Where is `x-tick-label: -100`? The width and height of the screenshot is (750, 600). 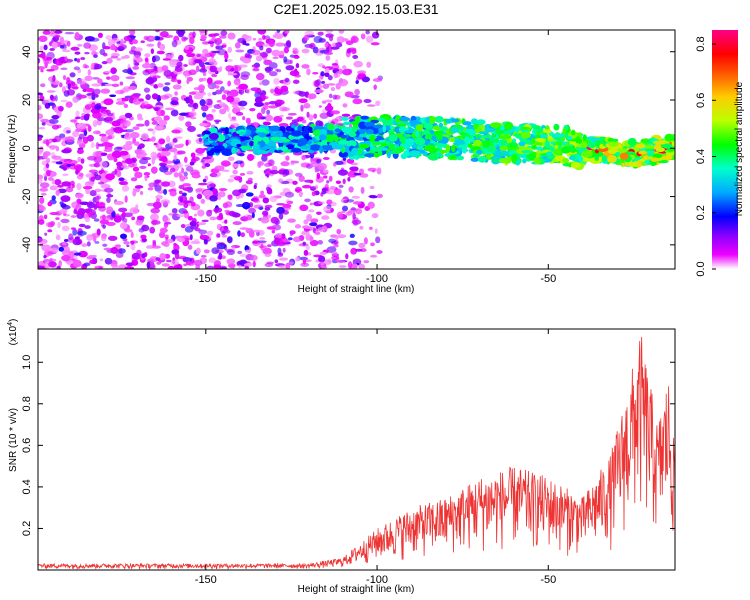 x-tick-label: -100 is located at coordinates (377, 580).